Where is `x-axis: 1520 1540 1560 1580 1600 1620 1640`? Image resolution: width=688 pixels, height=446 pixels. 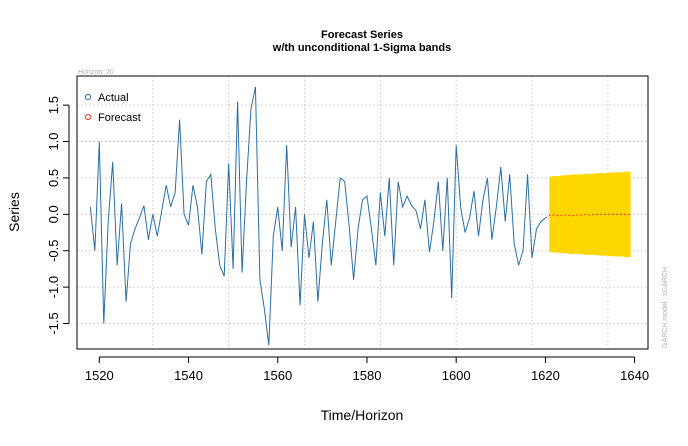
x-axis: 1520 1540 1560 1580 1600 1620 1640 is located at coordinates (367, 369).